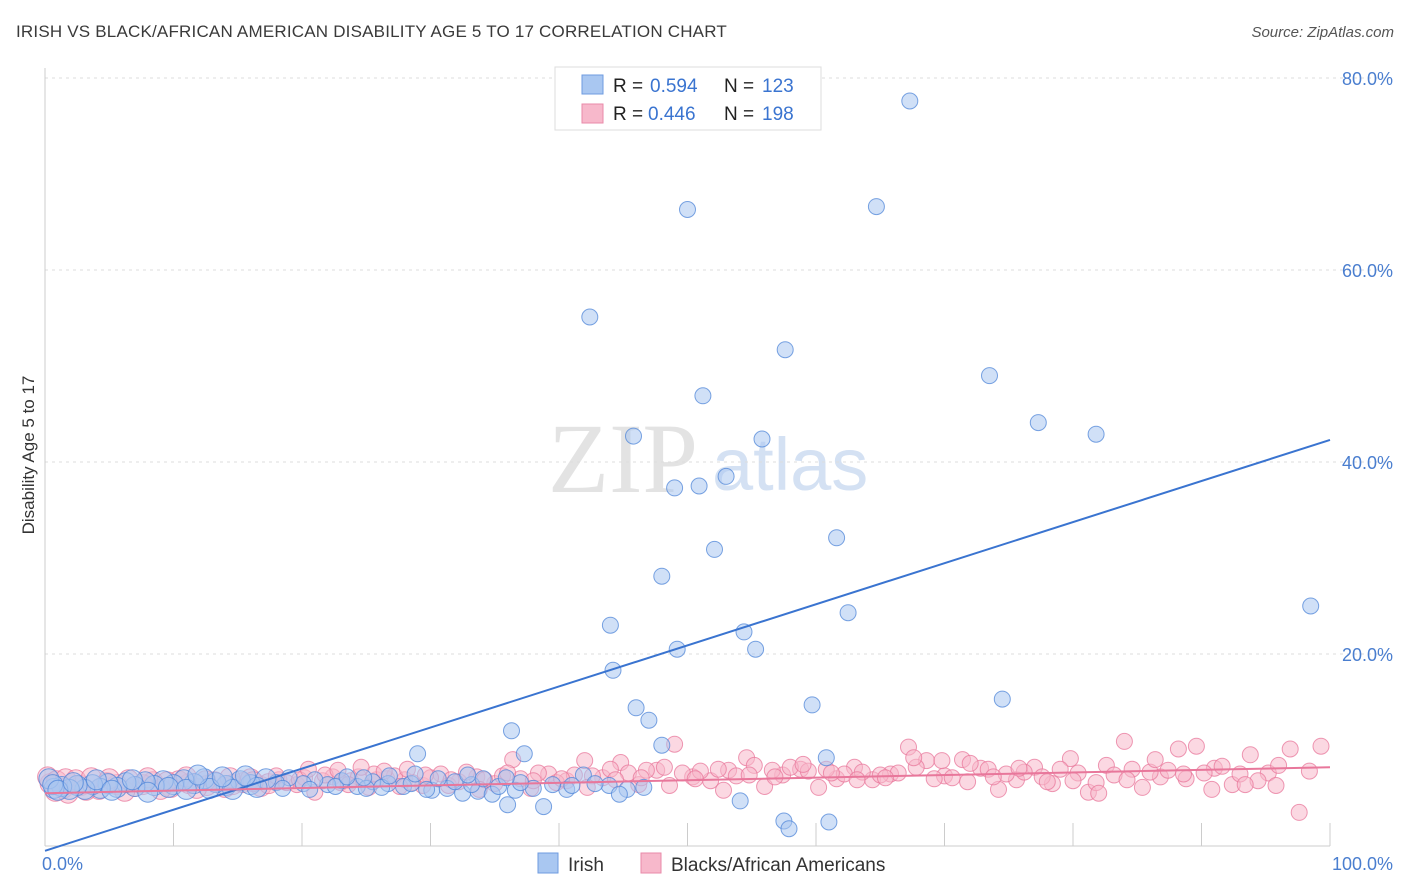 The image size is (1406, 892). What do you see at coordinates (1367, 655) in the screenshot?
I see `y-tick-label: 20.0%` at bounding box center [1367, 655].